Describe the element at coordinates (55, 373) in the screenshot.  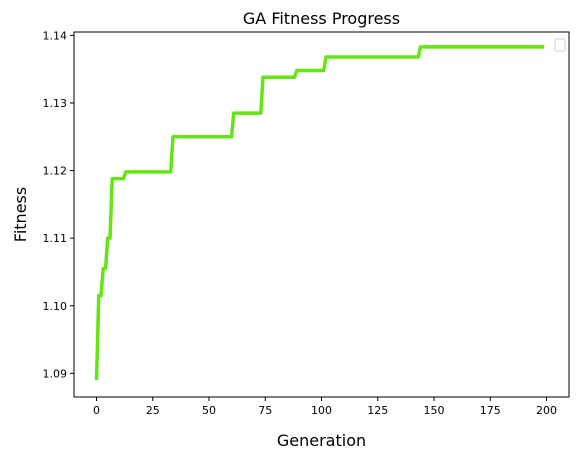
I see `y-tick-label: 1.09` at that location.